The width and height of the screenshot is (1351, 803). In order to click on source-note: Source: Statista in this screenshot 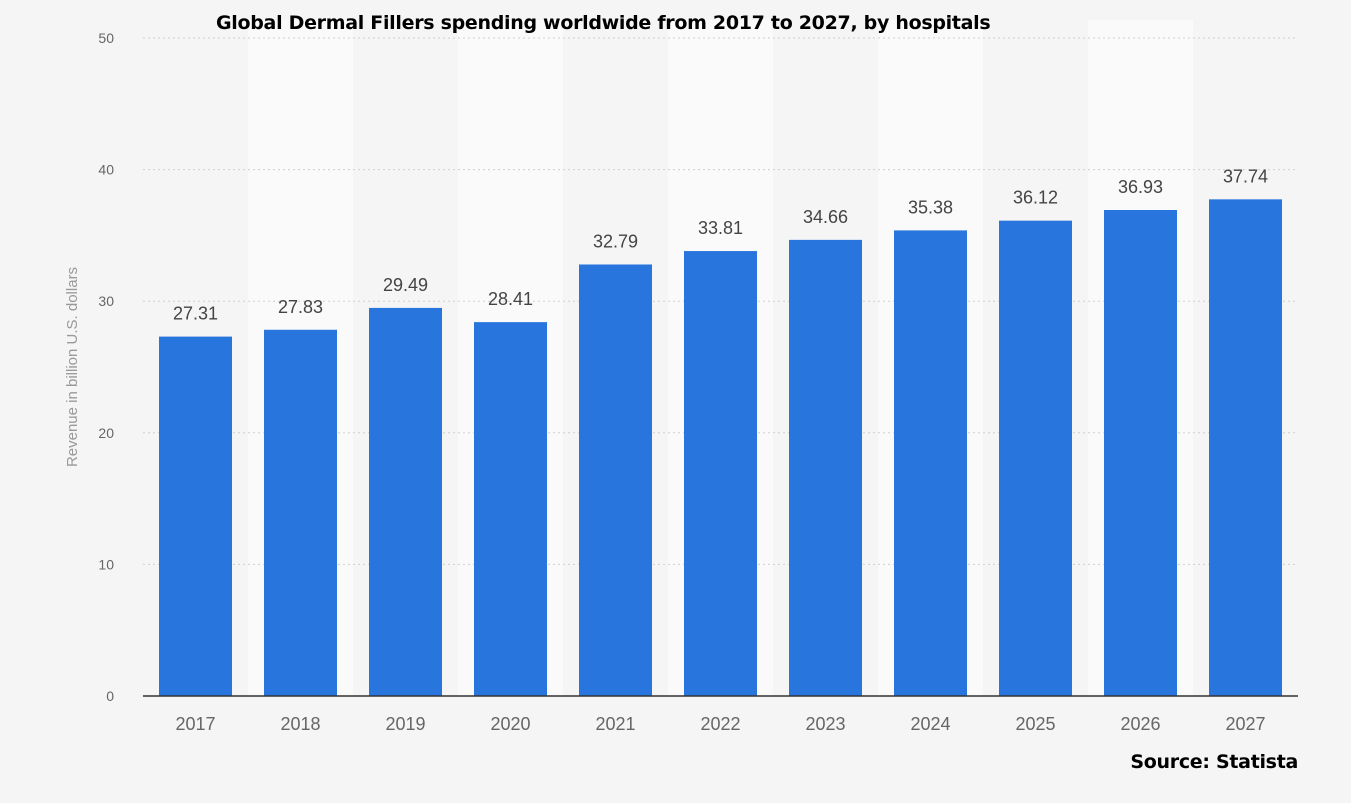, I will do `click(1214, 762)`.